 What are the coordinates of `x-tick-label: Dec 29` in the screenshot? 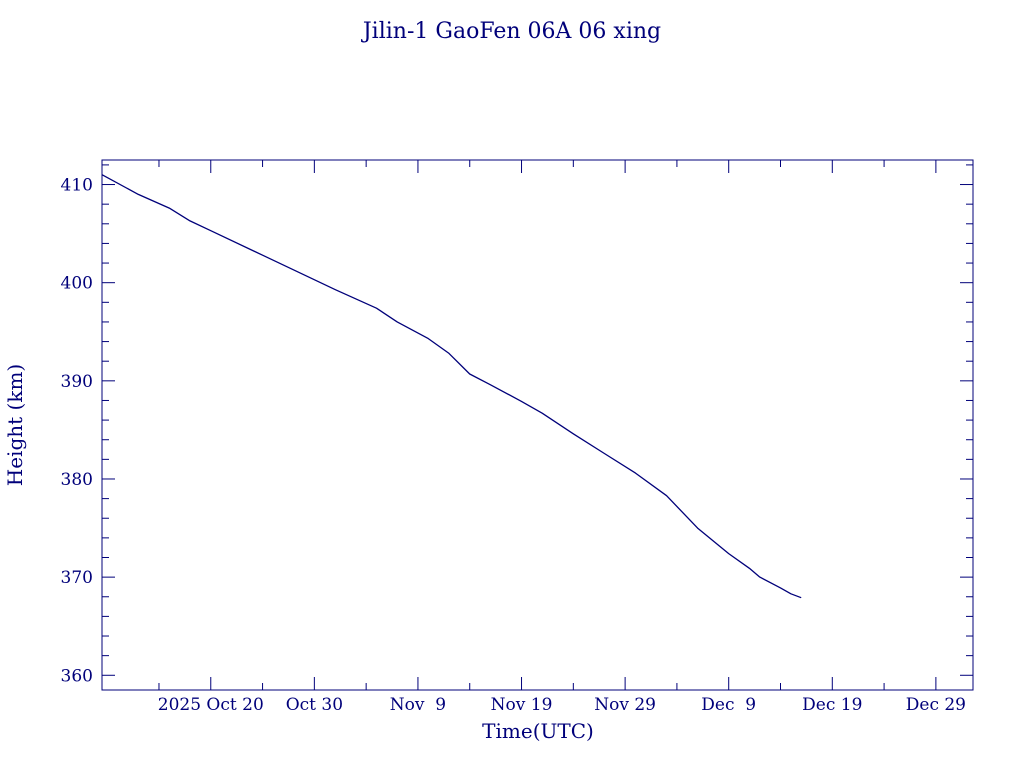 It's located at (936, 705).